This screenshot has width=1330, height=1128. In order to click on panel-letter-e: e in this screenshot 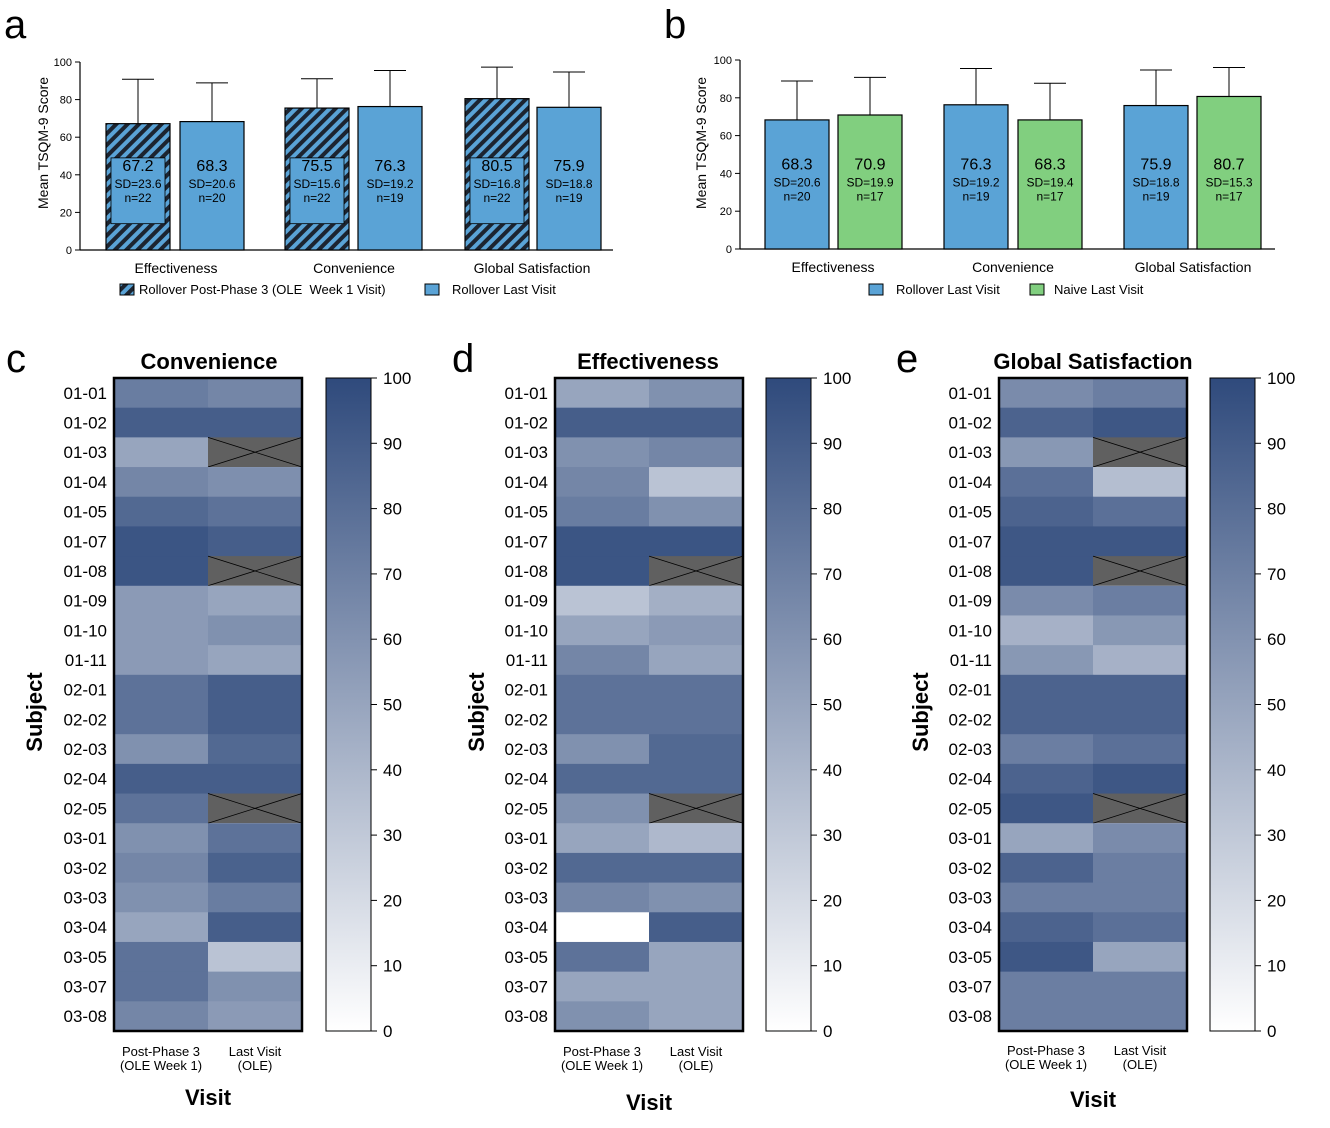, I will do `click(907, 359)`.